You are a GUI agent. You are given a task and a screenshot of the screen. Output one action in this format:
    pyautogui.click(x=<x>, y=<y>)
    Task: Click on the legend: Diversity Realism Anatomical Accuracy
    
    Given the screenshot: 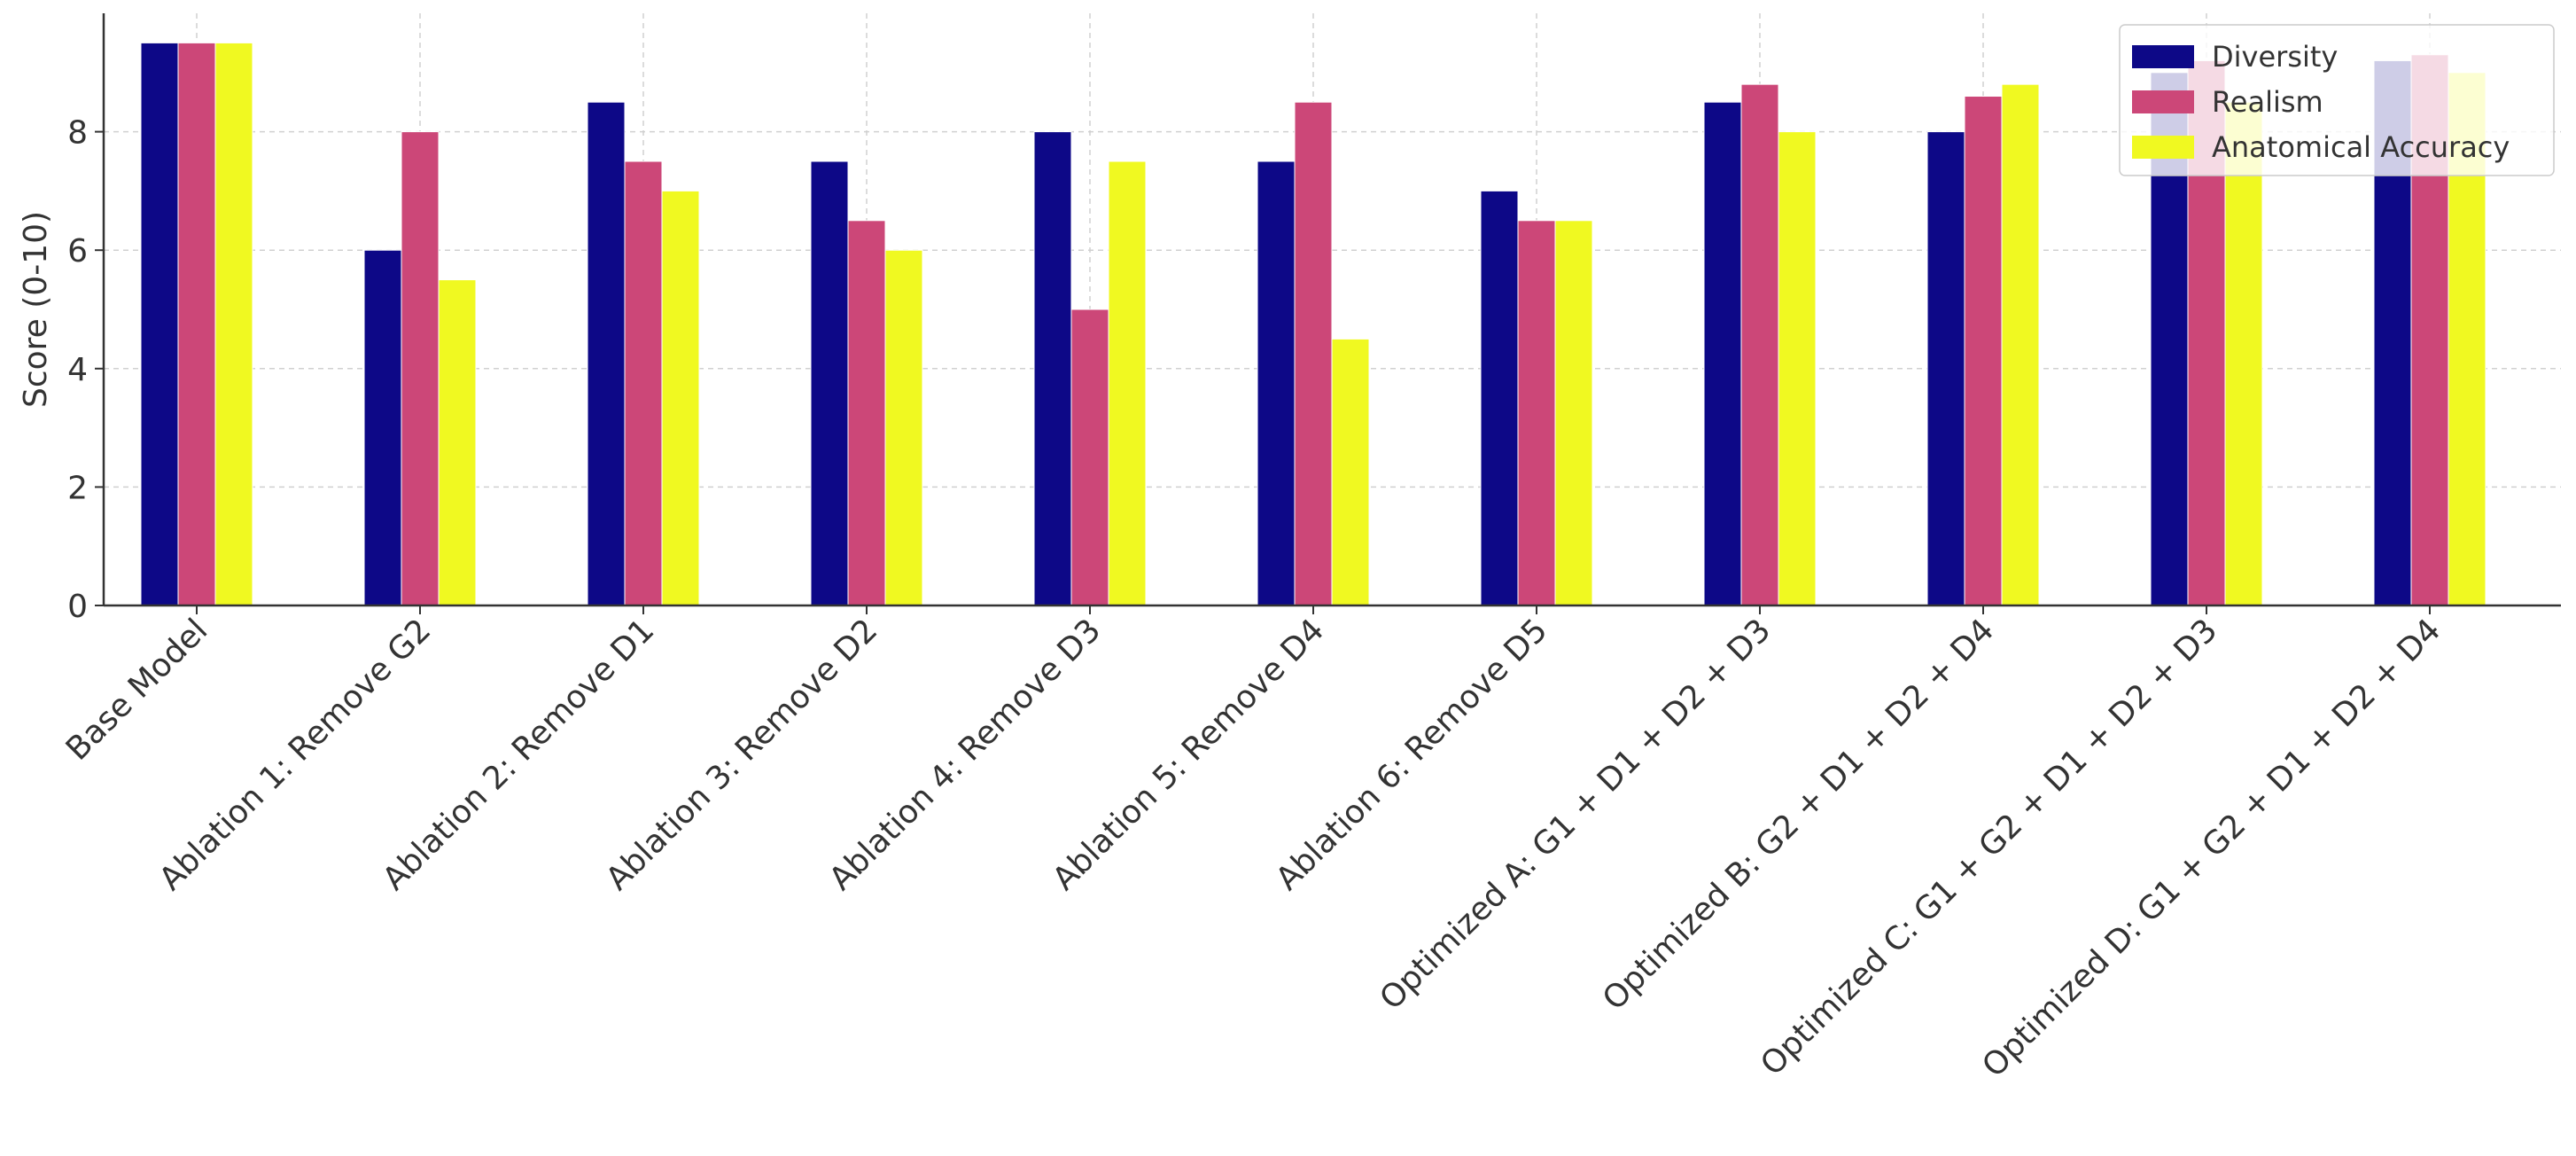 What is the action you would take?
    pyautogui.click(x=2337, y=100)
    